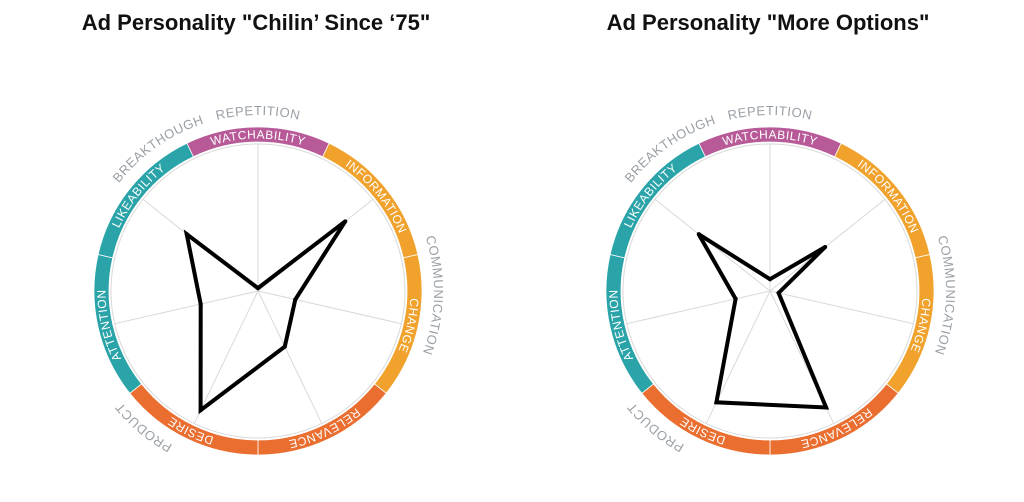 The height and width of the screenshot is (502, 1024). I want to click on chart-title-left: Ad Personality "Chilin’ Since ‘75", so click(256, 22).